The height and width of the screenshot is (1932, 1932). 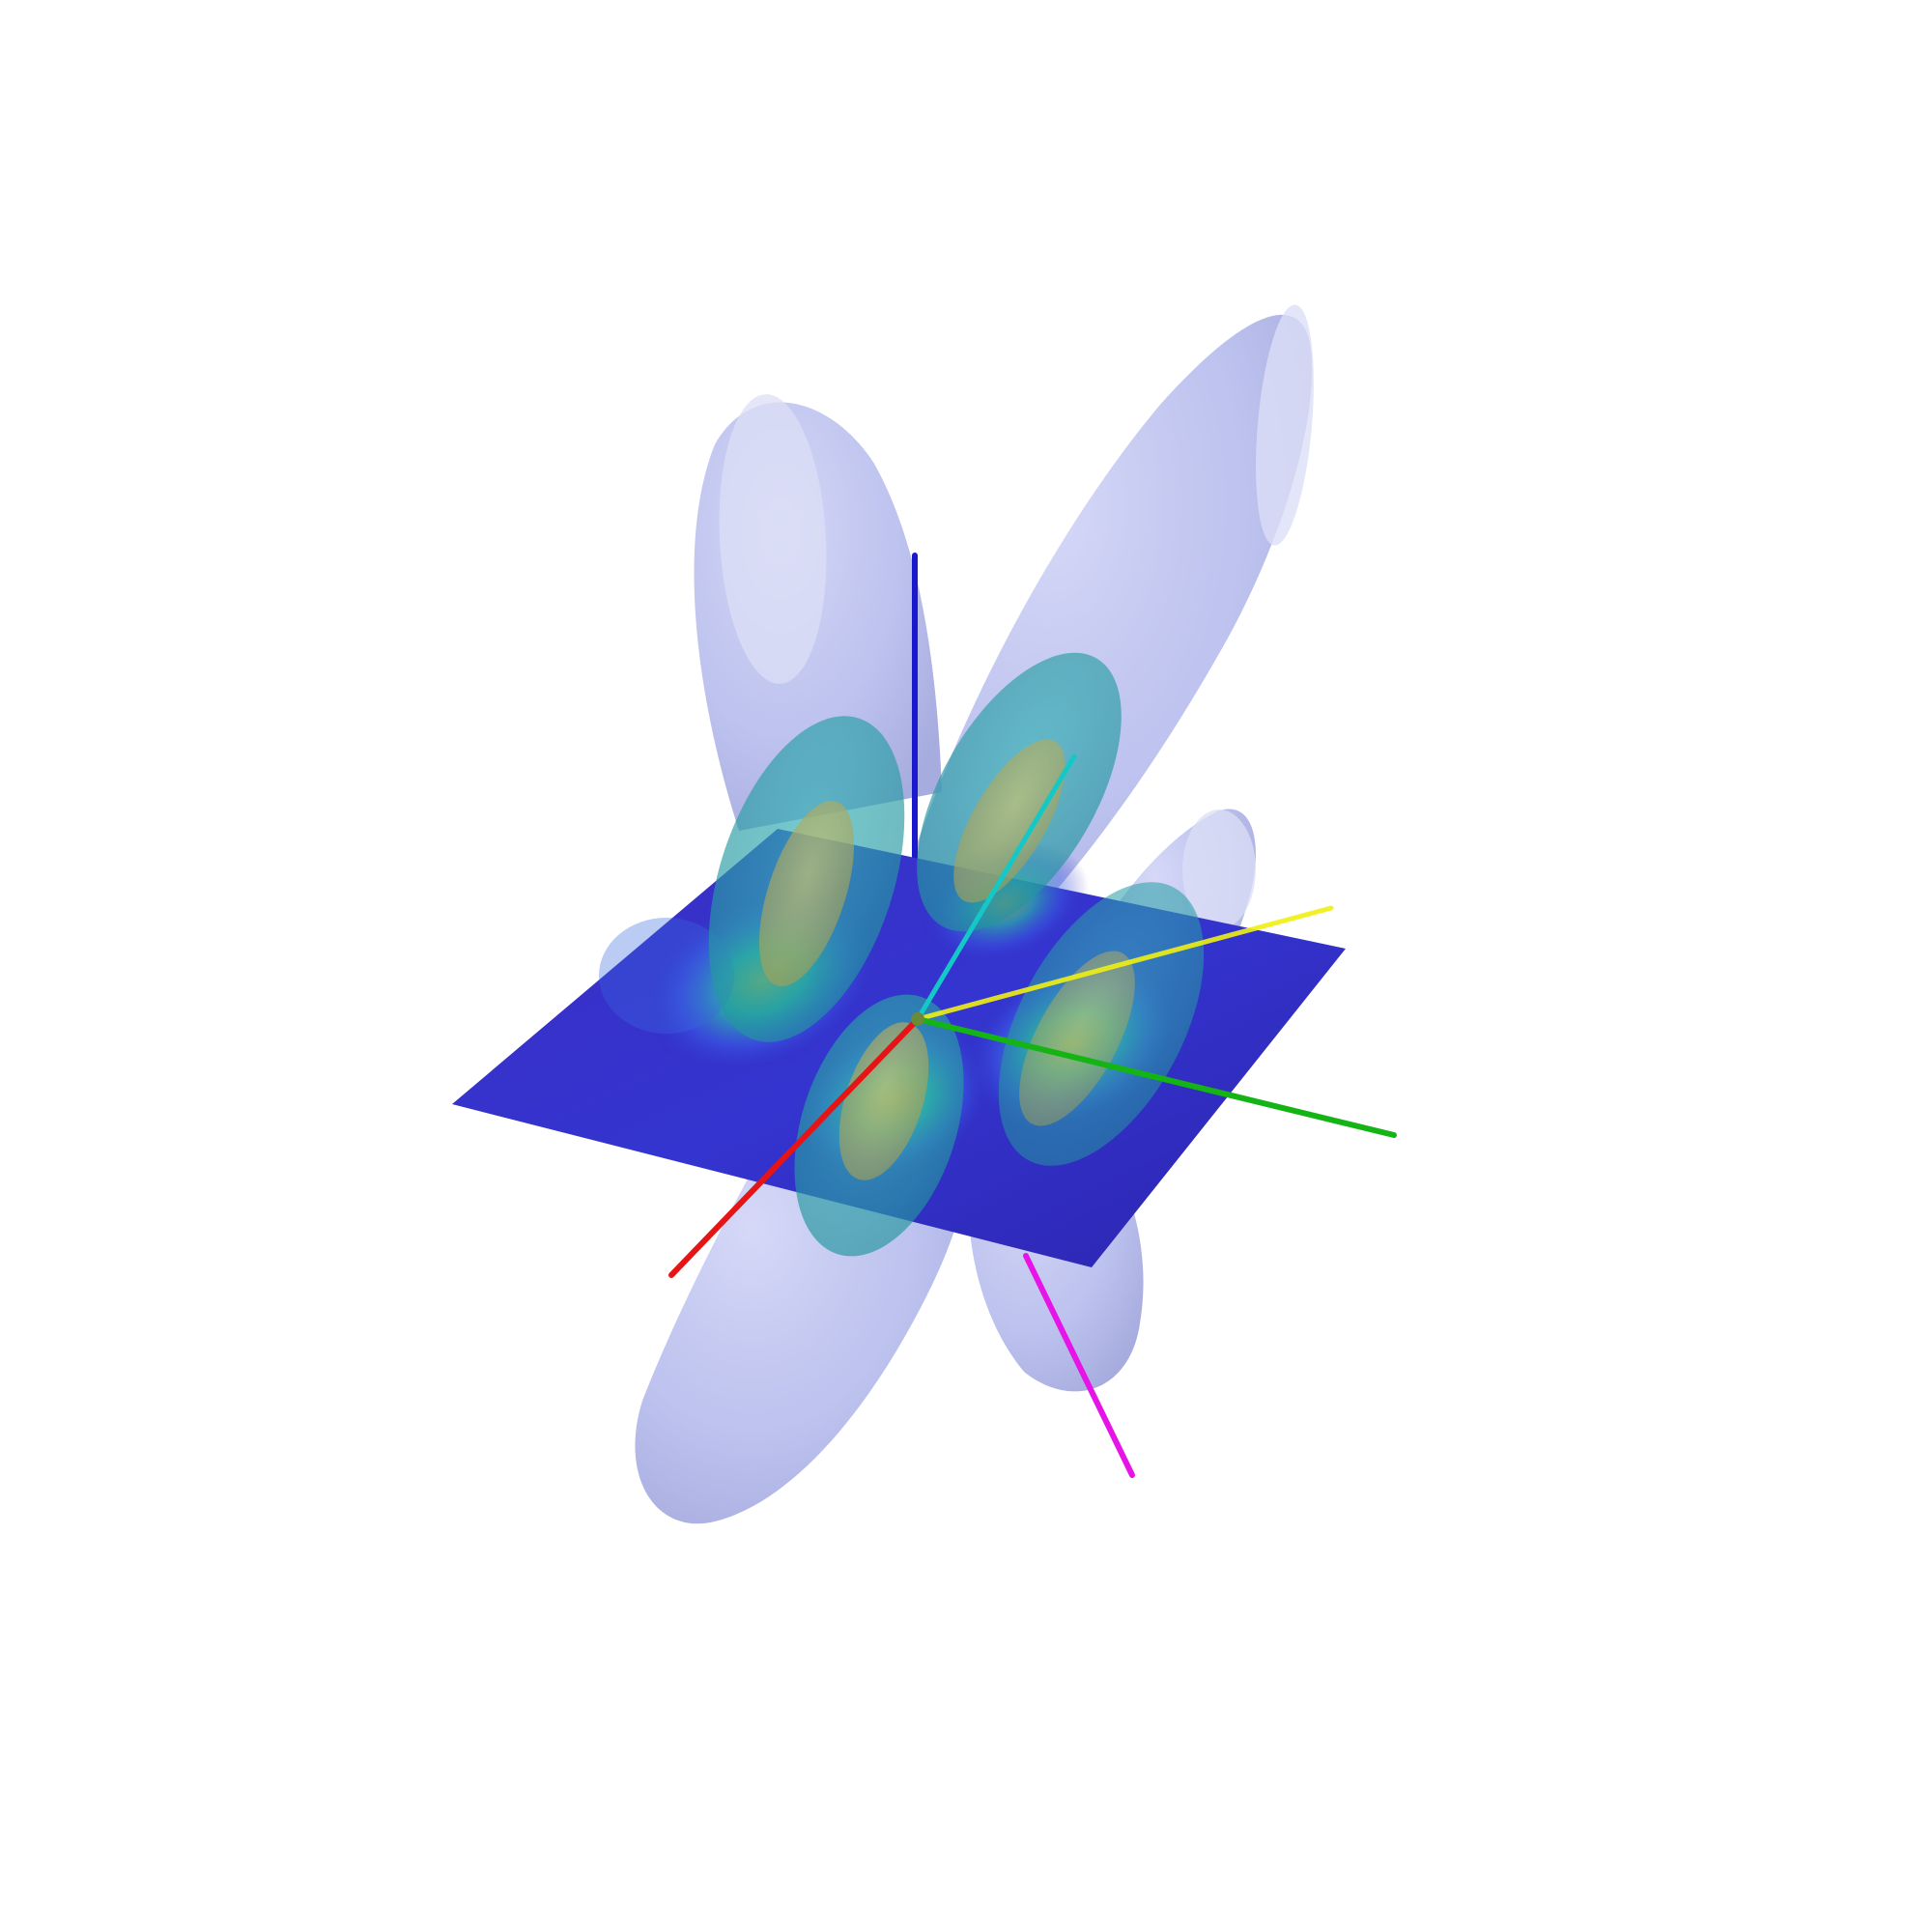 I want to click on cyan-axis, so click(x=996, y=887).